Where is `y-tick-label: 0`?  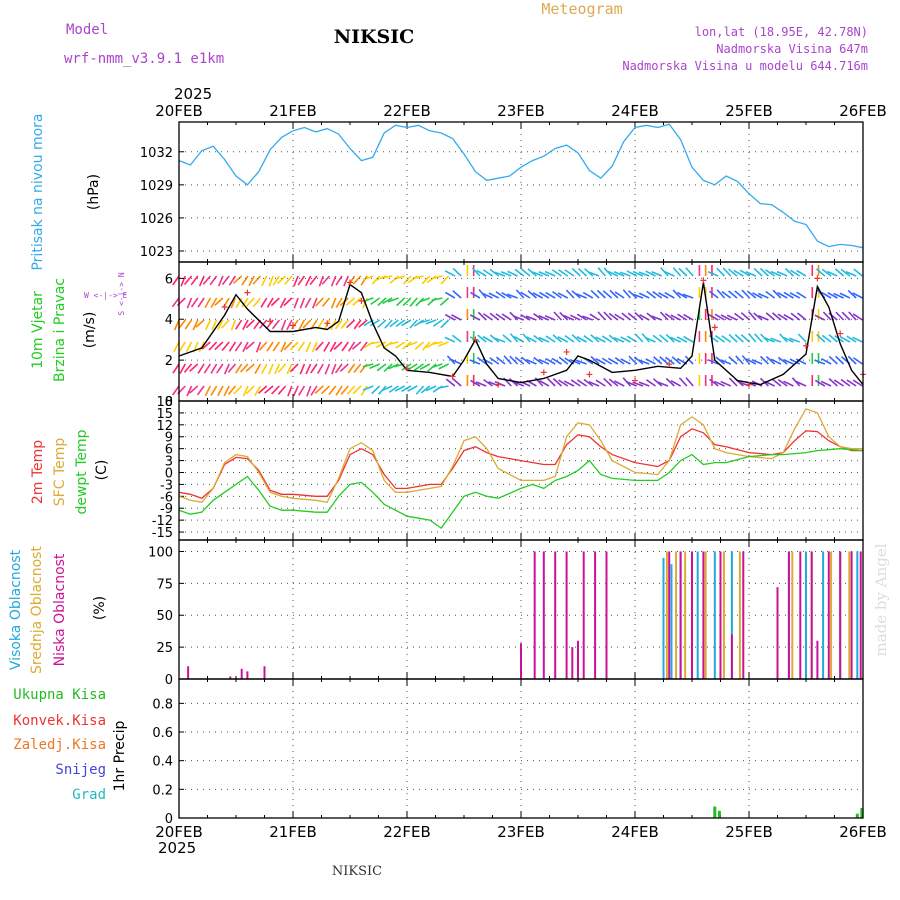
y-tick-label: 0 is located at coordinates (169, 473).